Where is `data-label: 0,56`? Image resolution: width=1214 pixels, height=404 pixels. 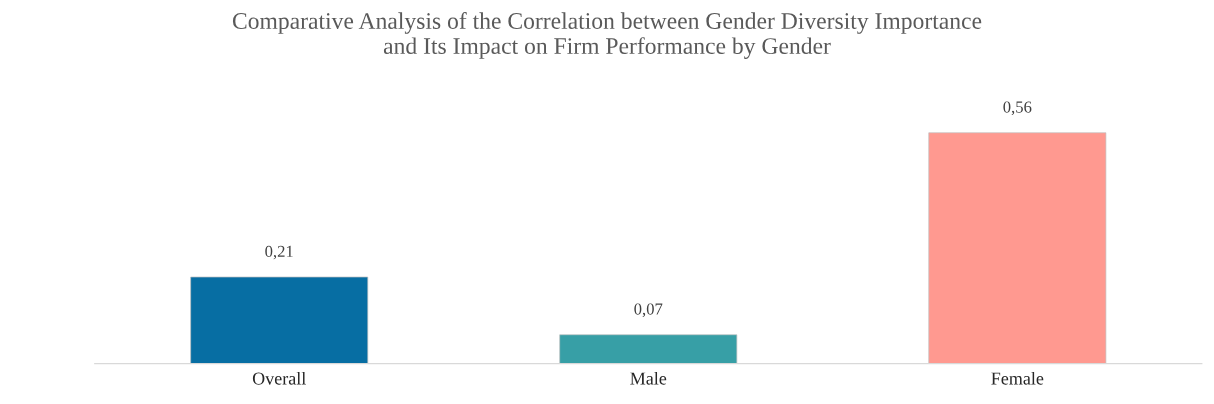
data-label: 0,56 is located at coordinates (1017, 108).